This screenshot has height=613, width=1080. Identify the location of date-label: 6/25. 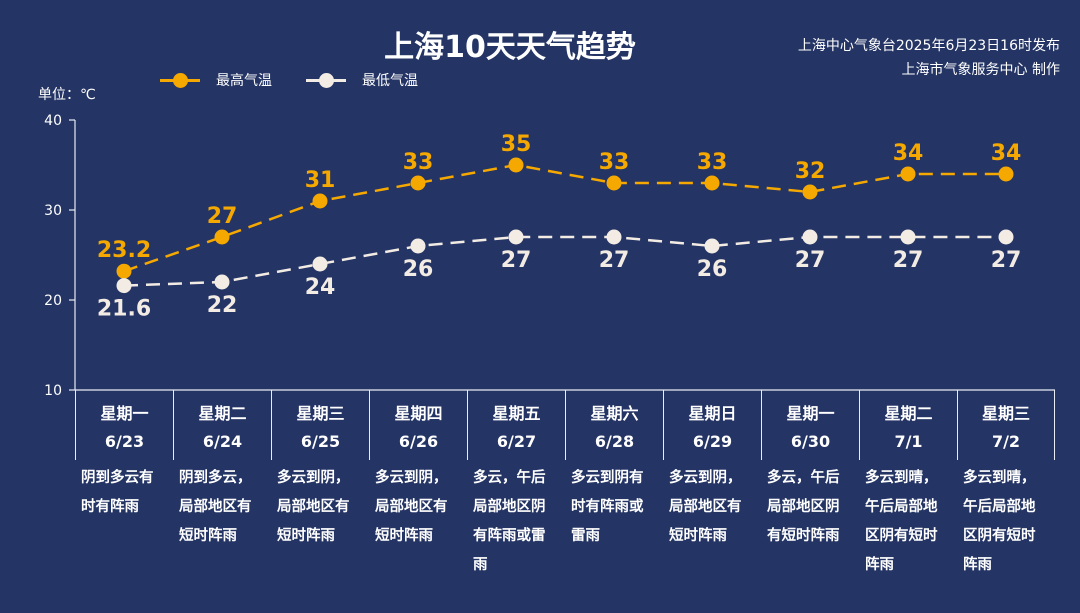
(320, 441).